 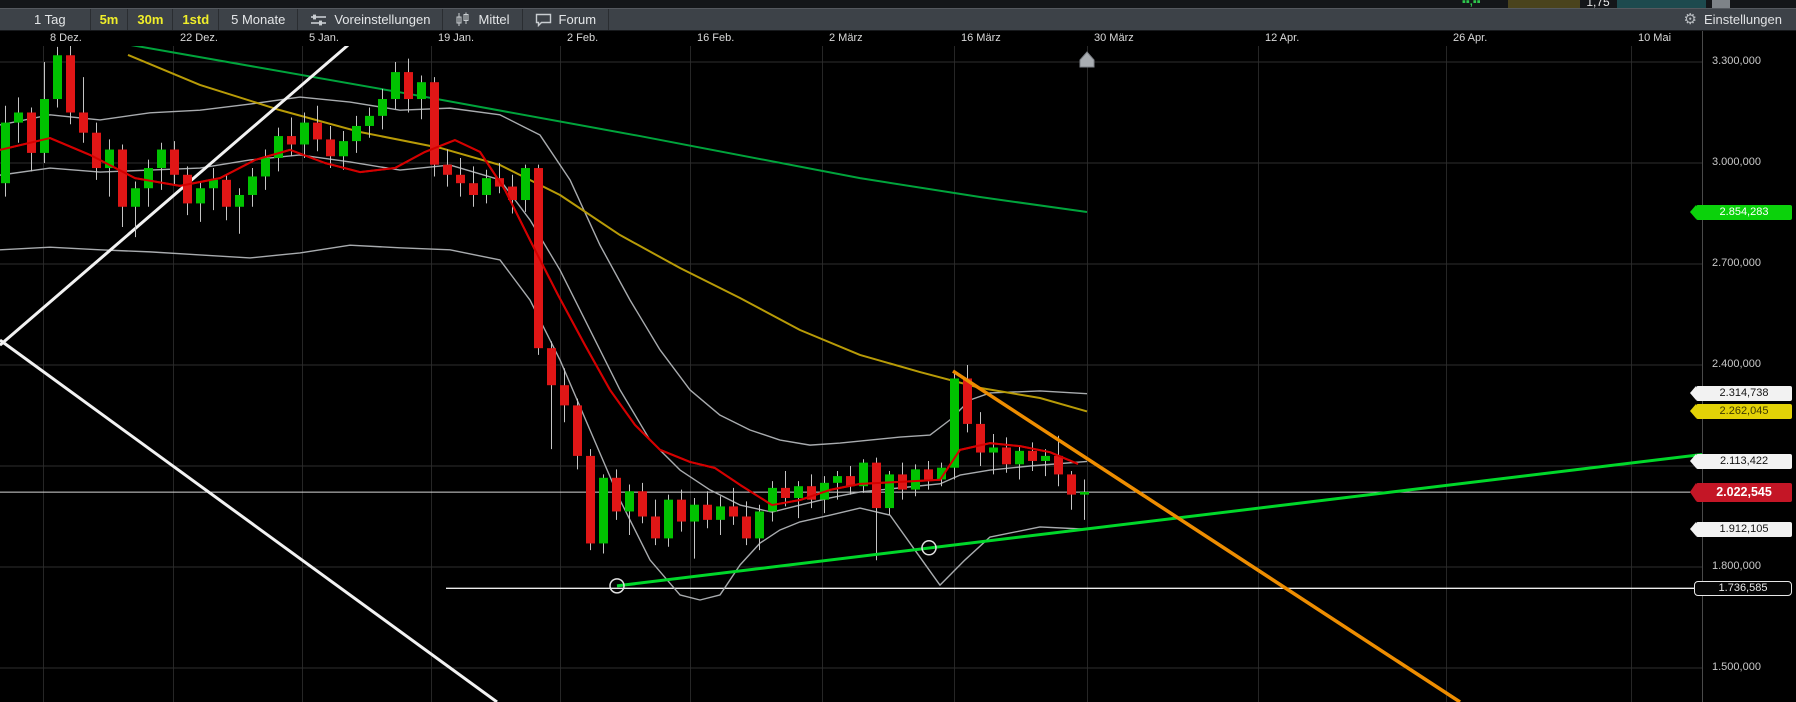 What do you see at coordinates (898, 4) in the screenshot?
I see `cutoff-top-row: ▪▪,▪▪ 1,75` at bounding box center [898, 4].